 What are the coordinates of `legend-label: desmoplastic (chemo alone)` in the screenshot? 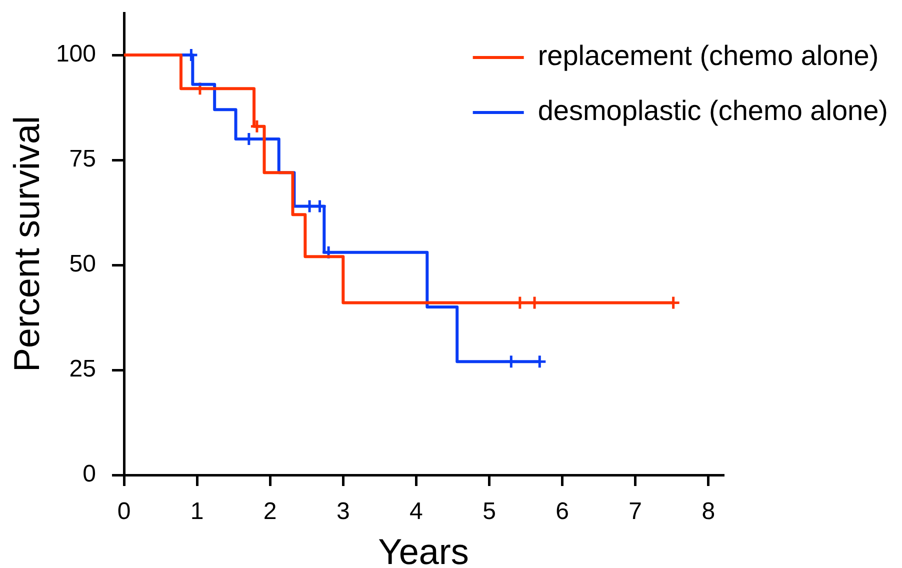 It's located at (713, 110).